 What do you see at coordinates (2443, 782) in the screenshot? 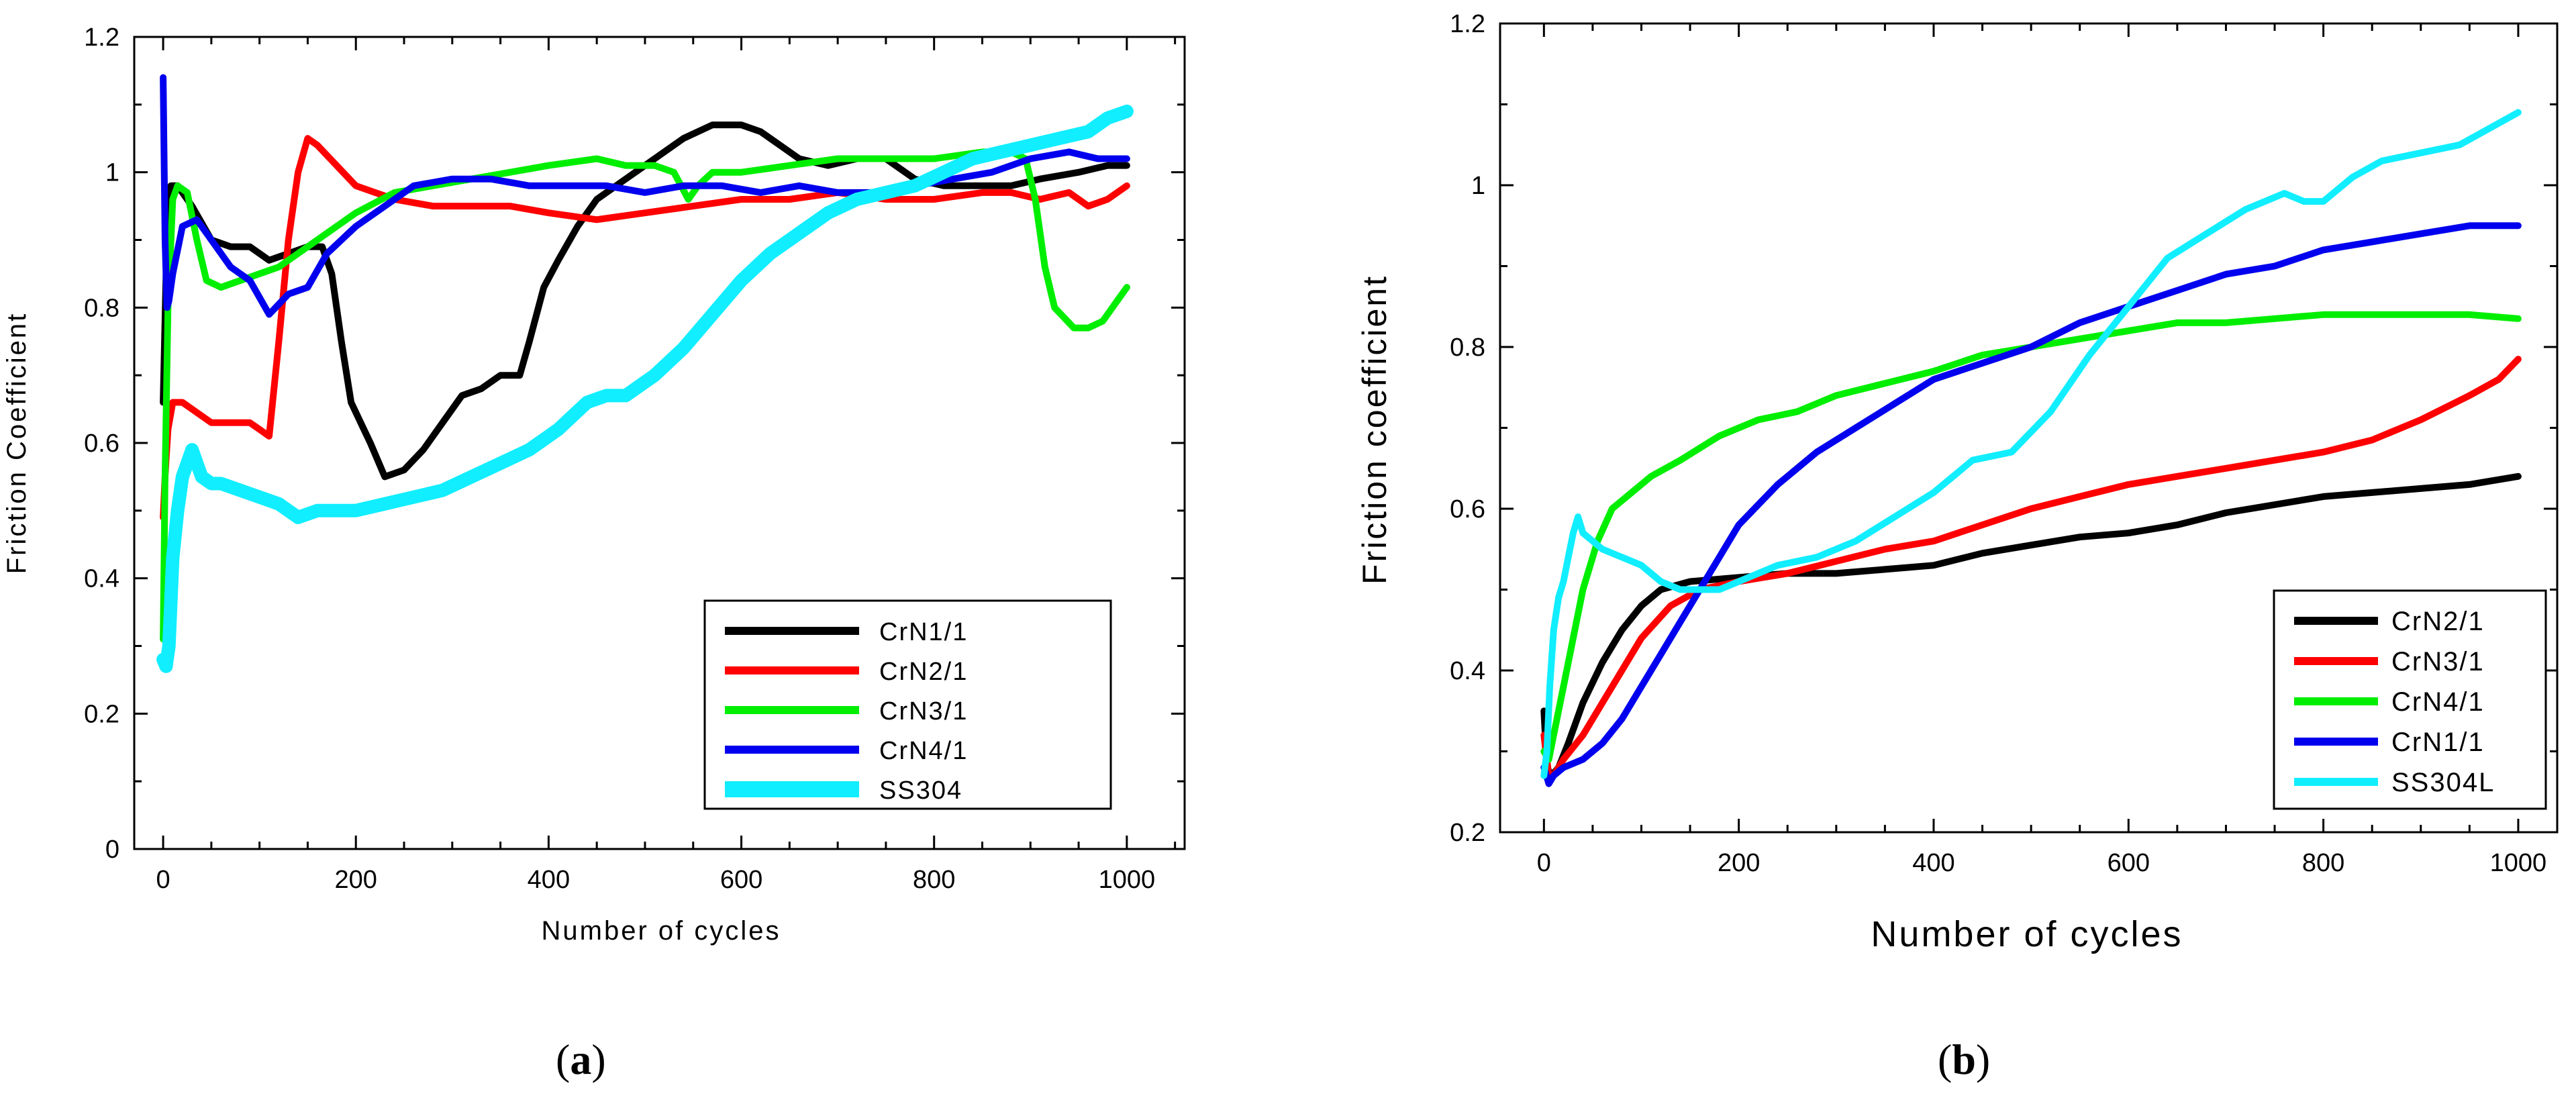
I see `legend-label: SS304L` at bounding box center [2443, 782].